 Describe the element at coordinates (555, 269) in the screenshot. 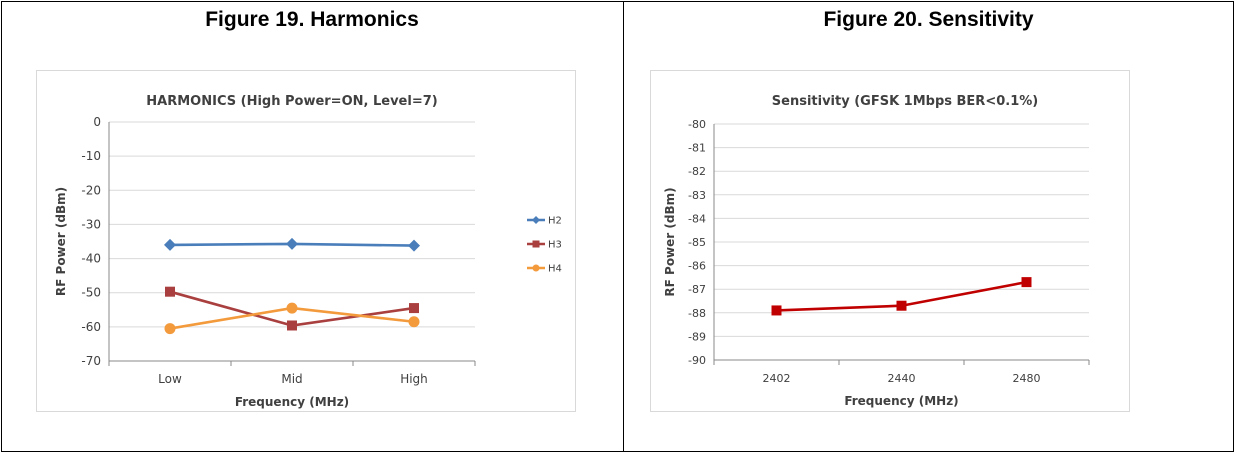

I see `harmonics-legend-h4-label: H4` at that location.